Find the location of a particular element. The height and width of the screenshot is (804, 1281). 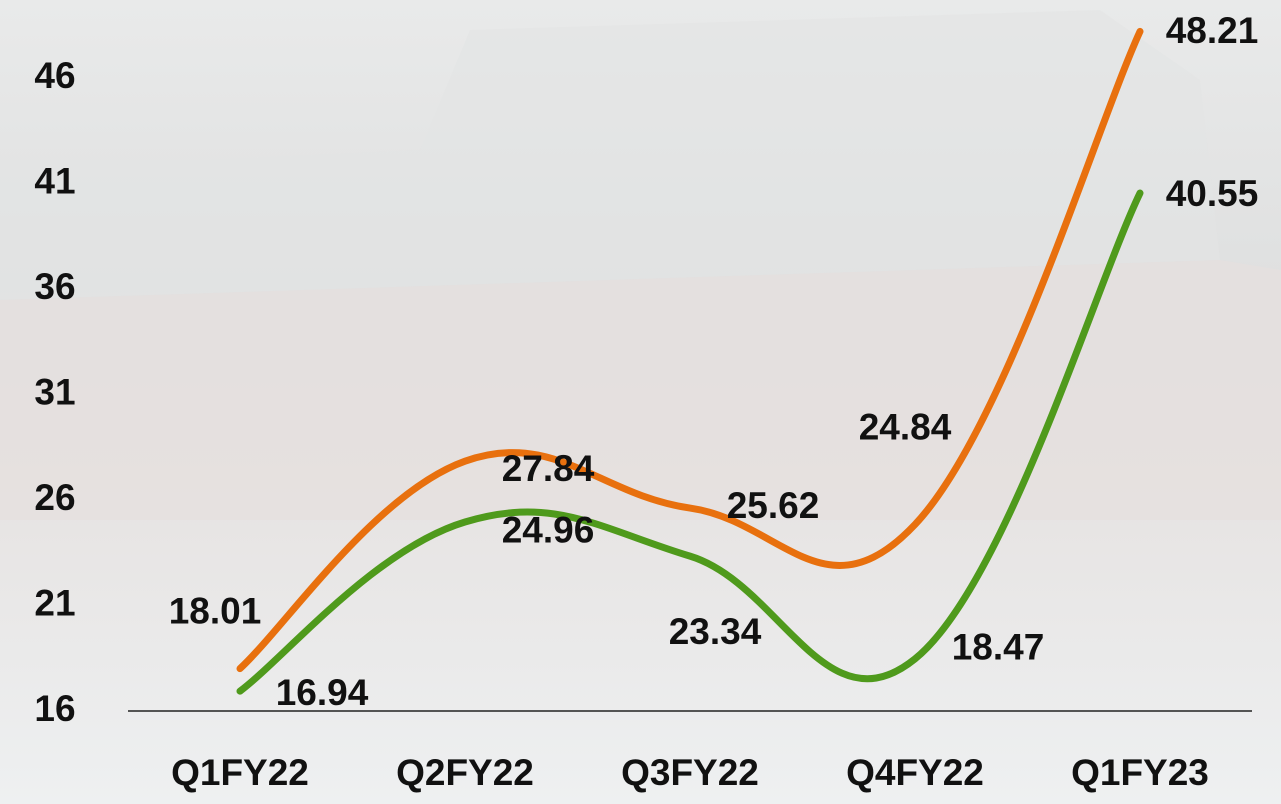

x-tick-label: Q1FY23 is located at coordinates (1140, 772).